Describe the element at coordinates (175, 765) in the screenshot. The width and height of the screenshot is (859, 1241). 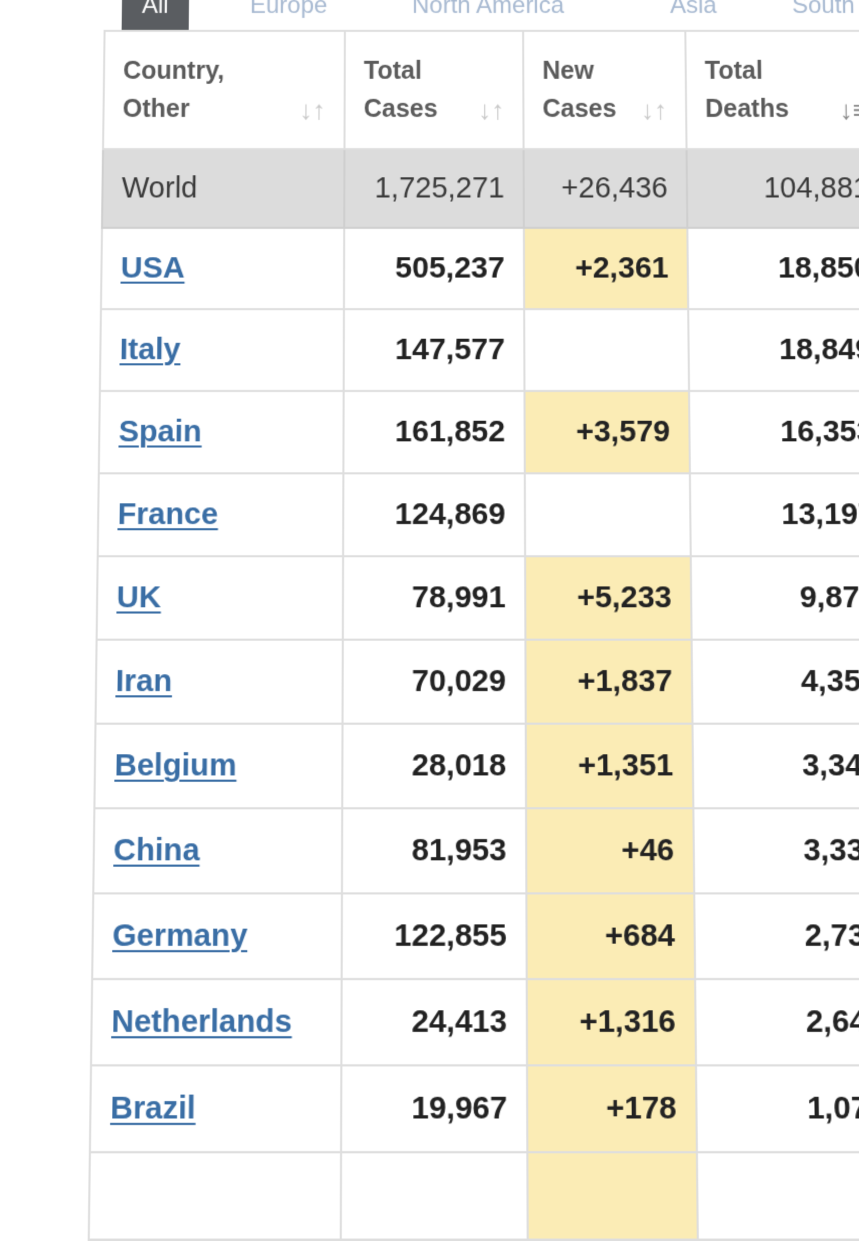
I see `country-link: Belgium` at that location.